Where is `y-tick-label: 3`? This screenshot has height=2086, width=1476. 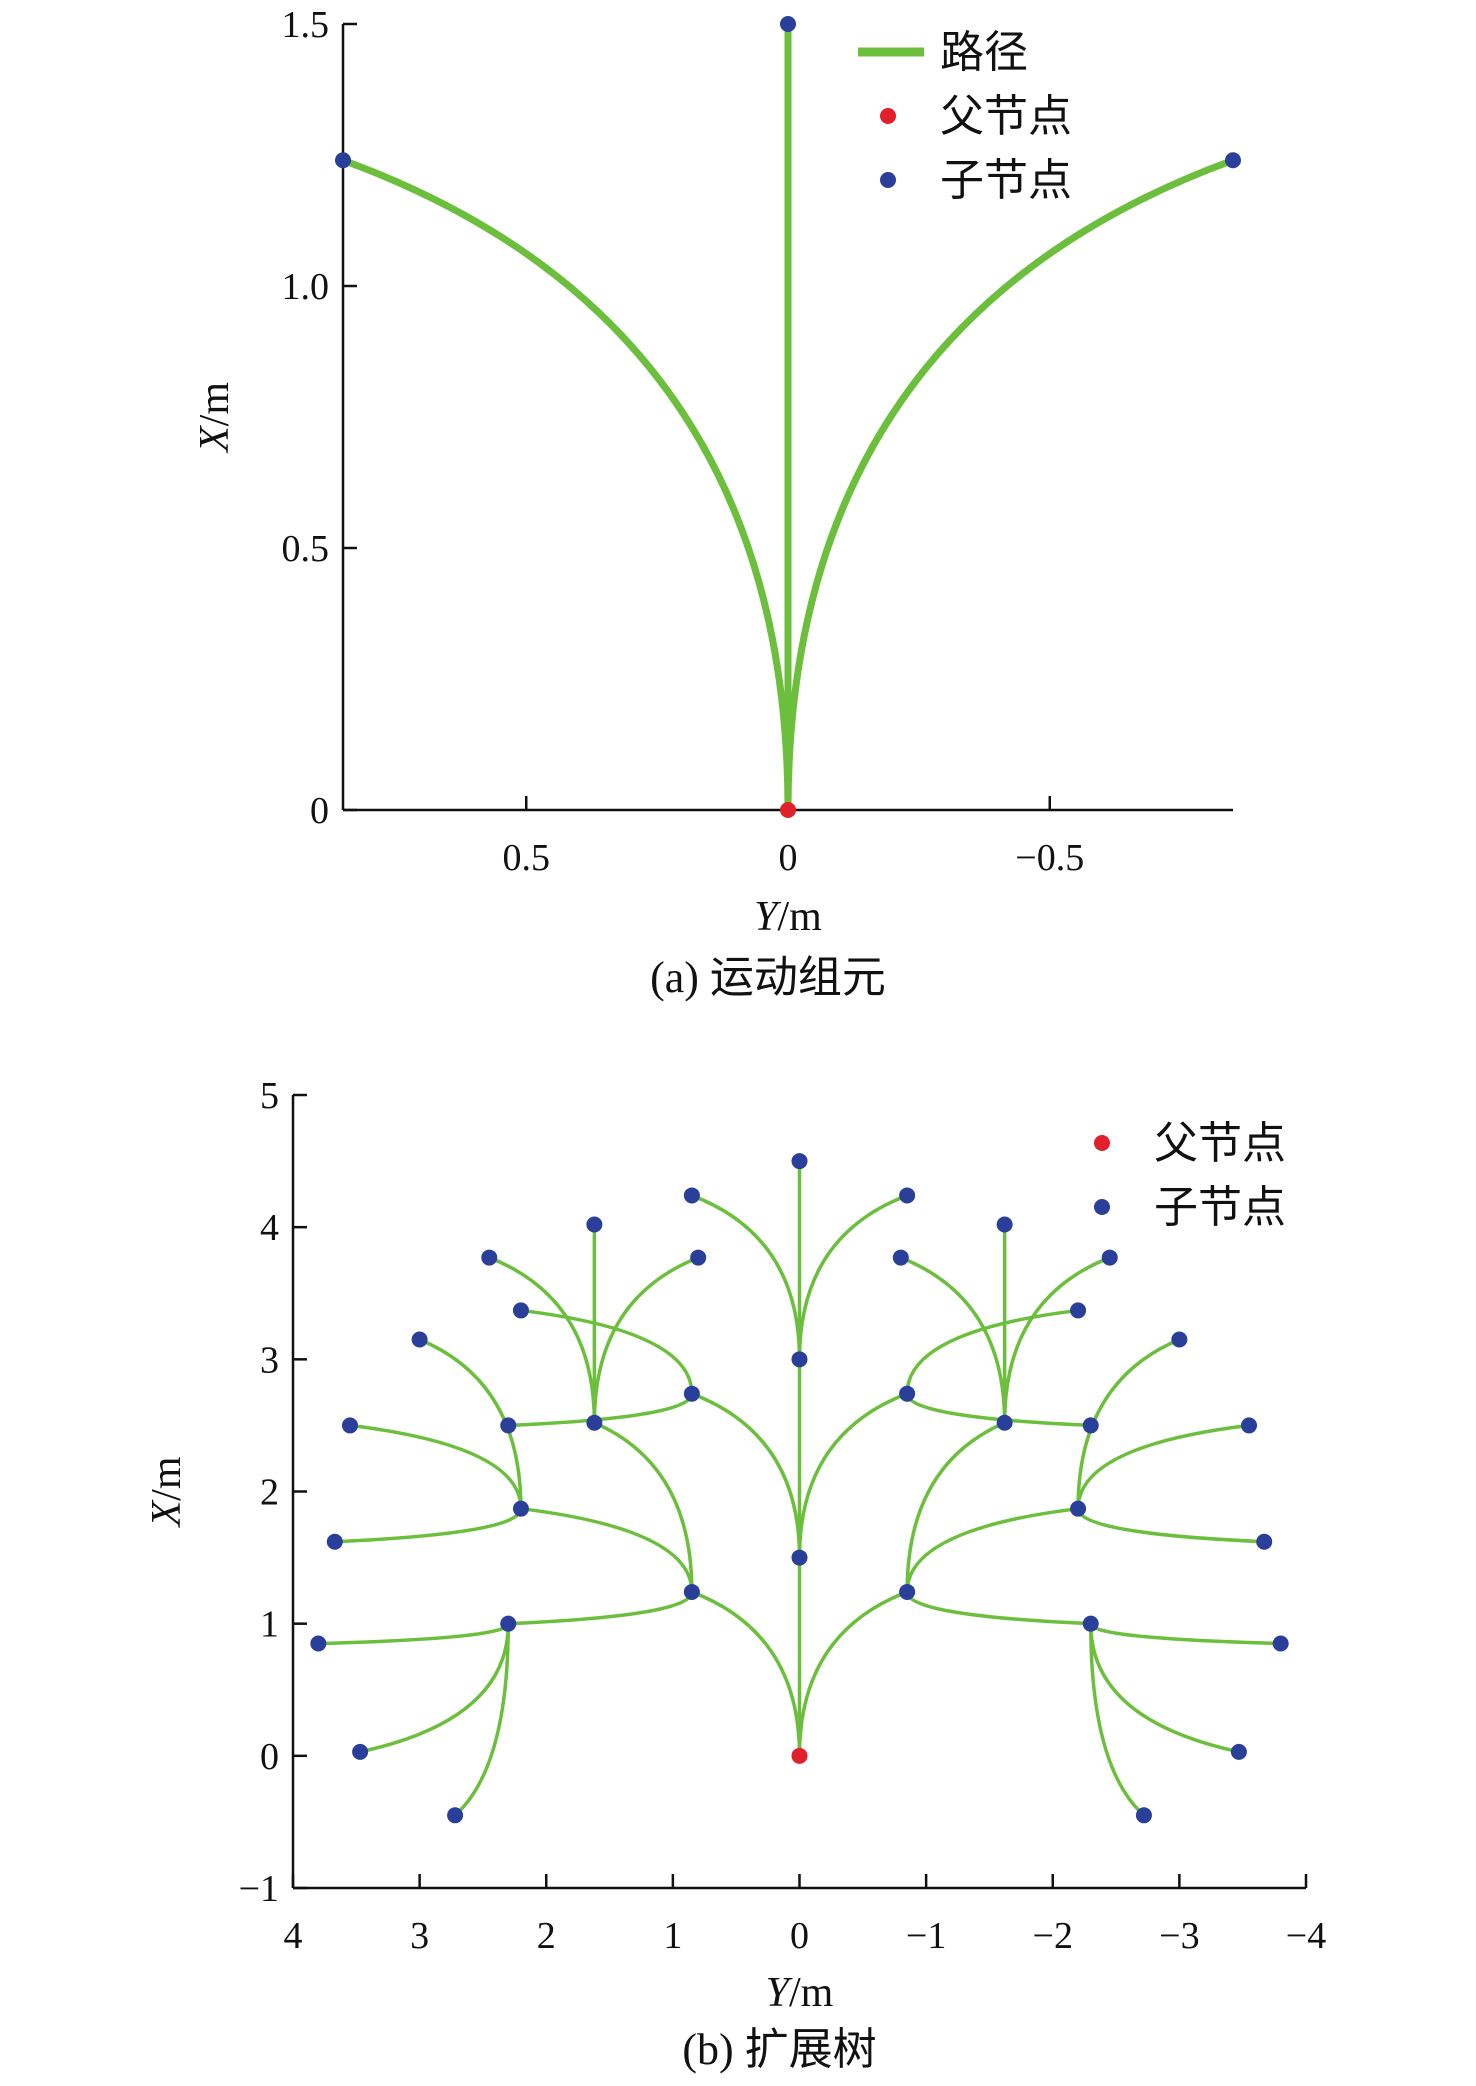 y-tick-label: 3 is located at coordinates (269, 1360).